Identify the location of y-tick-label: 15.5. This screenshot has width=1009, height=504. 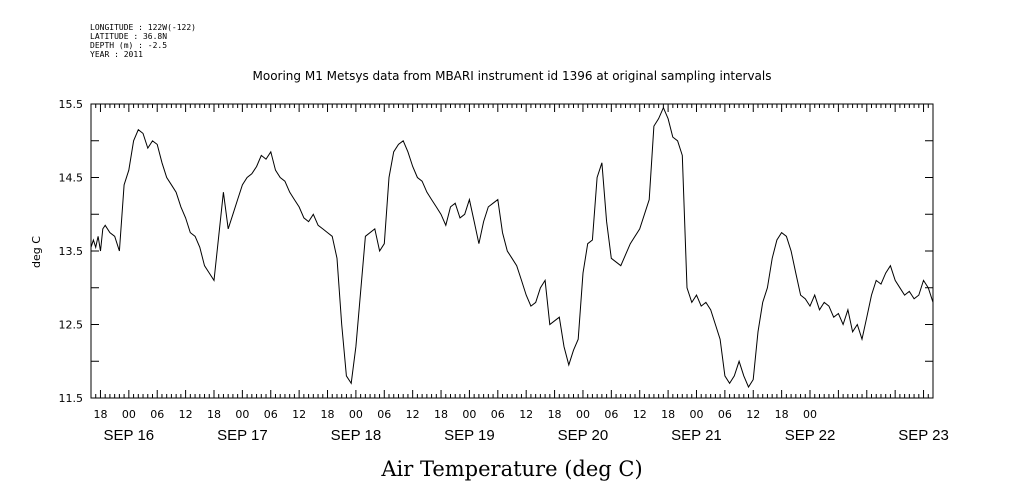
(71, 104).